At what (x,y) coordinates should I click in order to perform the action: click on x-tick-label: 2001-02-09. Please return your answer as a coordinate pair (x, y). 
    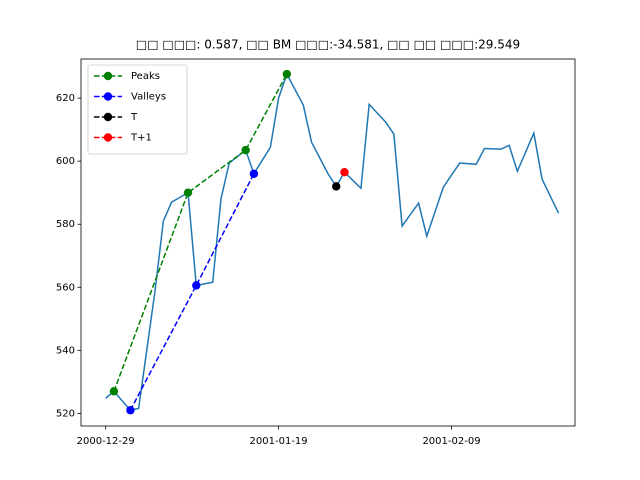
    Looking at the image, I should click on (451, 441).